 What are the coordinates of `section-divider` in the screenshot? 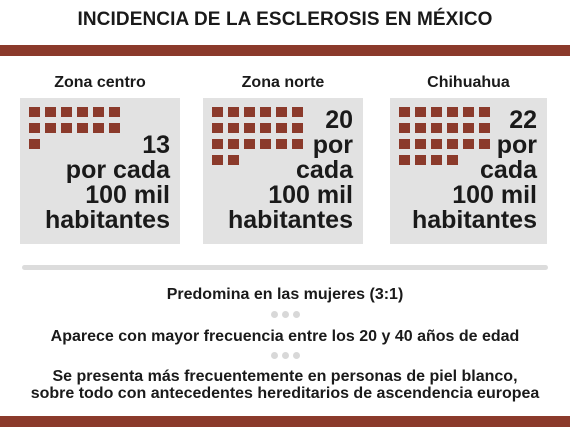 It's located at (285, 267).